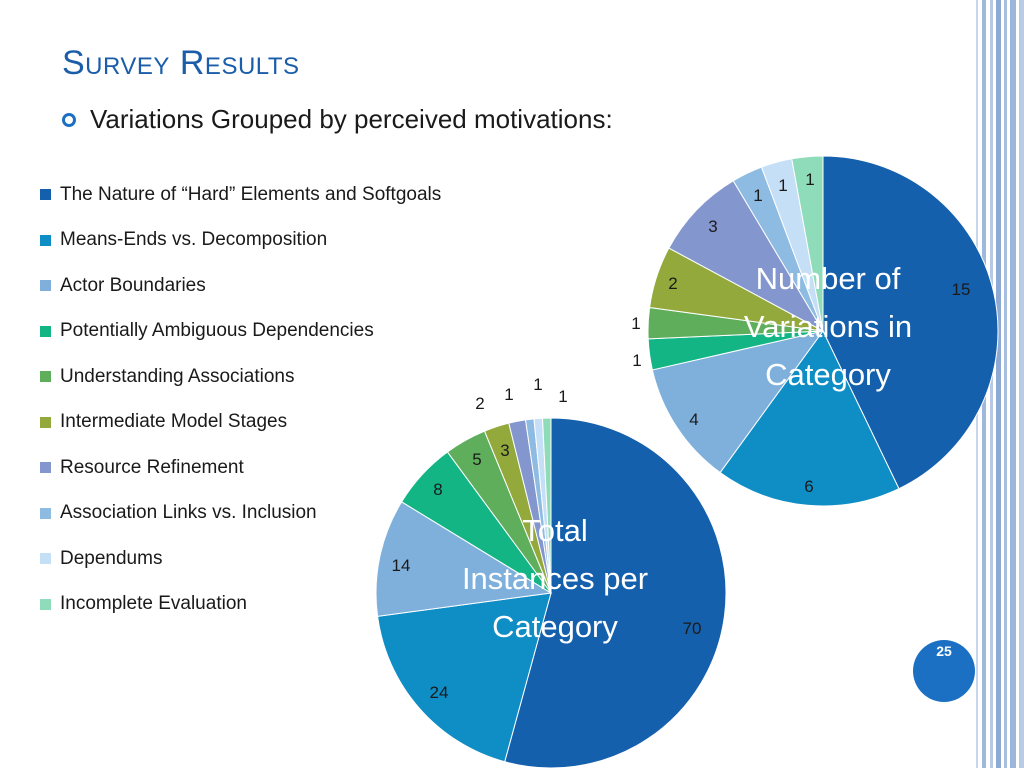 The image size is (1024, 768). I want to click on legend-label: Potentially Ambiguous Dependencies, so click(217, 331).